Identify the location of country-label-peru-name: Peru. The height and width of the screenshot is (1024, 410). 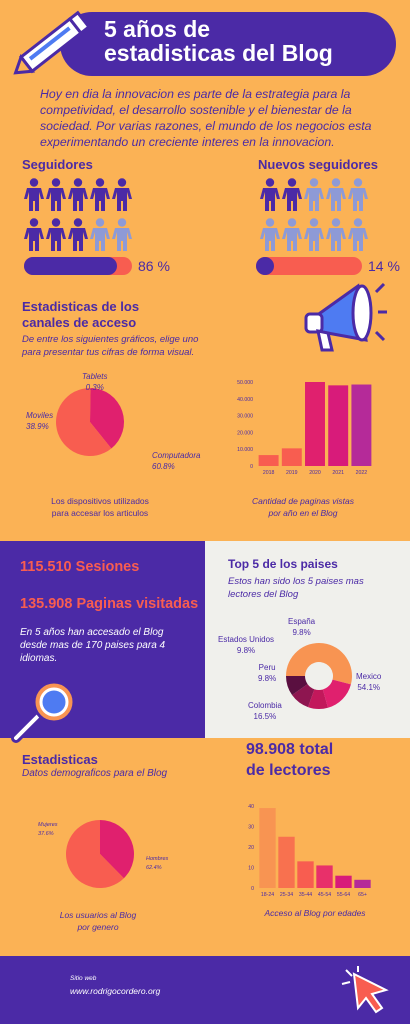
(267, 667).